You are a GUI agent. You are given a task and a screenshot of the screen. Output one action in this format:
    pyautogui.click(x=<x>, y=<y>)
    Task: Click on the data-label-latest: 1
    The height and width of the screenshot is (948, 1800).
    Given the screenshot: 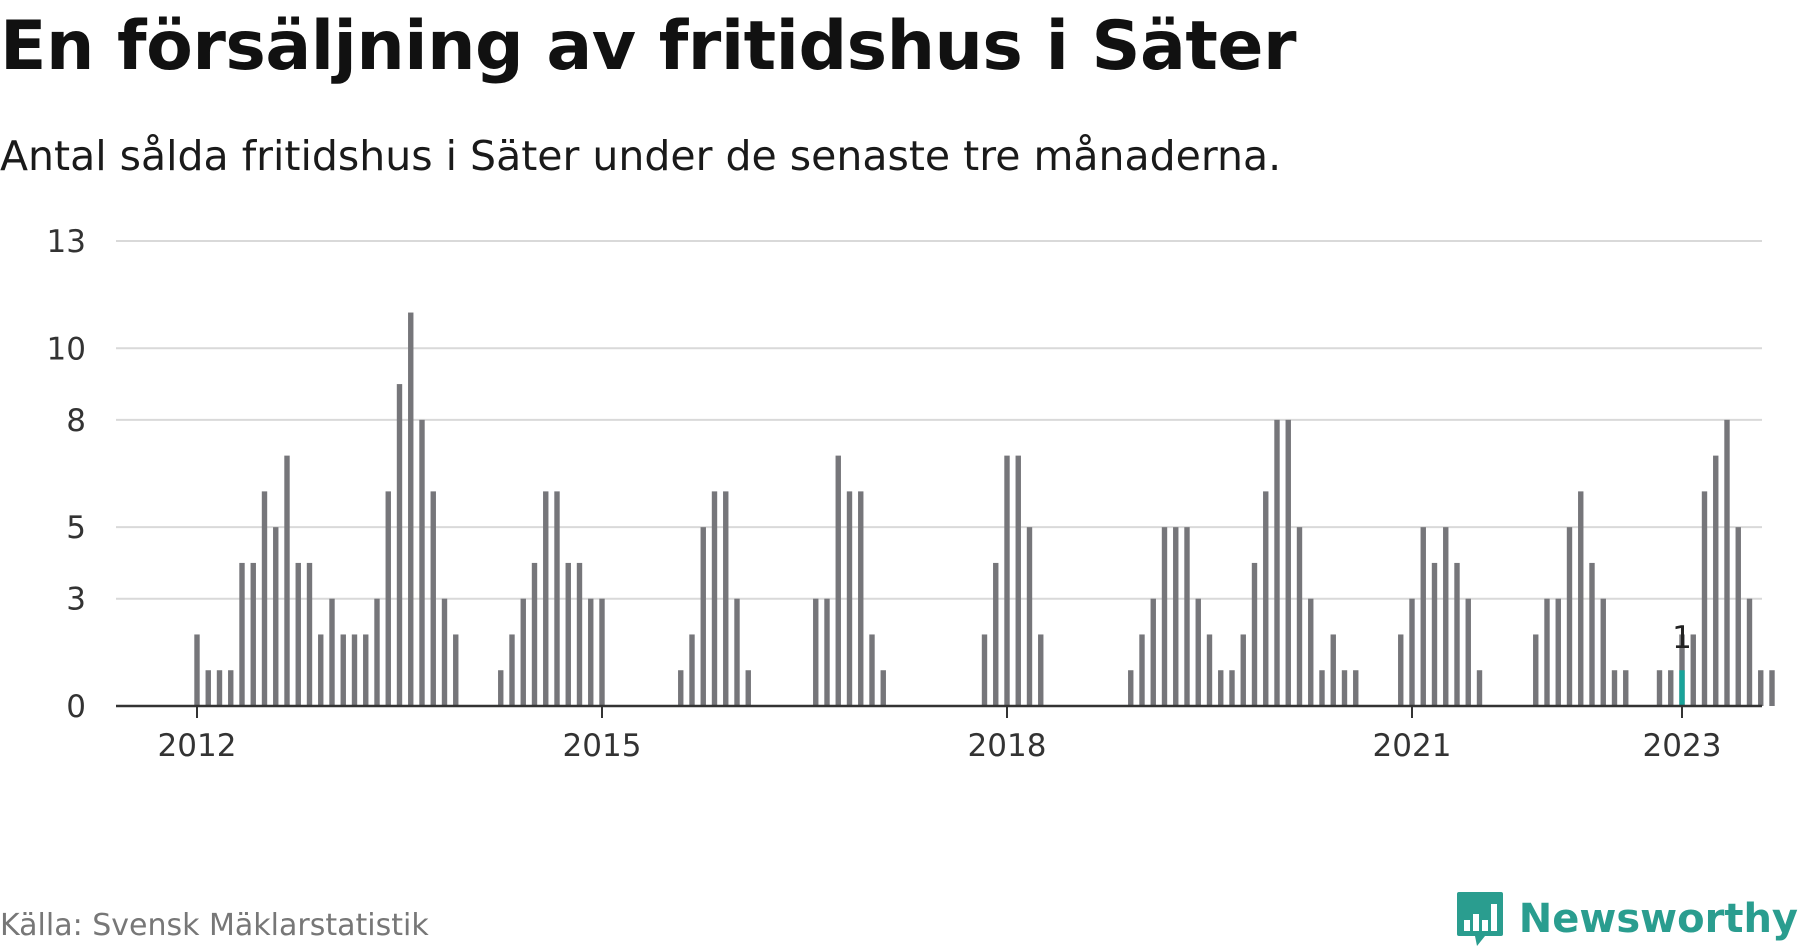 What is the action you would take?
    pyautogui.click(x=1682, y=638)
    